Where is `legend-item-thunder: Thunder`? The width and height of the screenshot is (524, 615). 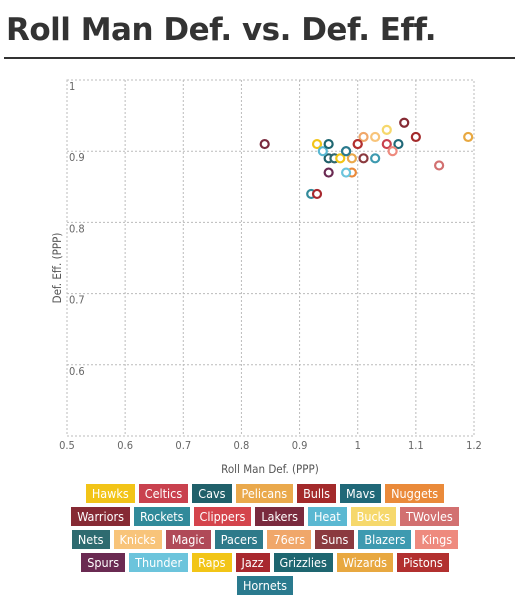 legend-item-thunder: Thunder is located at coordinates (159, 562).